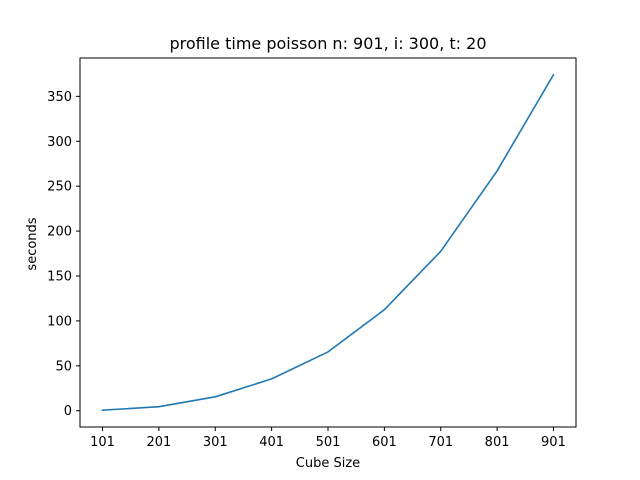 The width and height of the screenshot is (640, 480). I want to click on y-tick-label: 300, so click(59, 142).